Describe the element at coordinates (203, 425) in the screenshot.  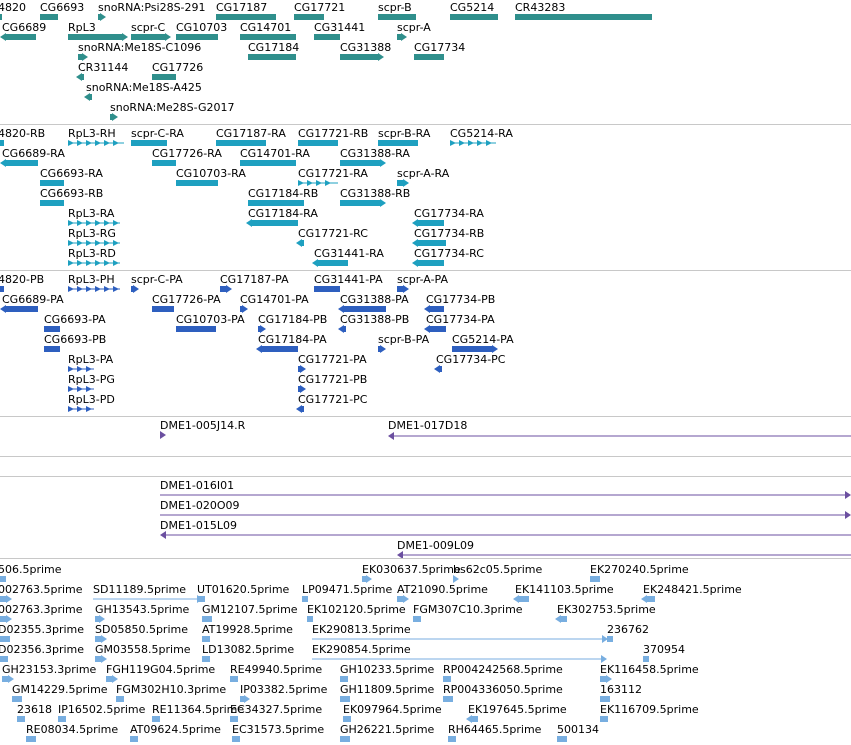
I see `feature-label: DME1-005J14.R` at that location.